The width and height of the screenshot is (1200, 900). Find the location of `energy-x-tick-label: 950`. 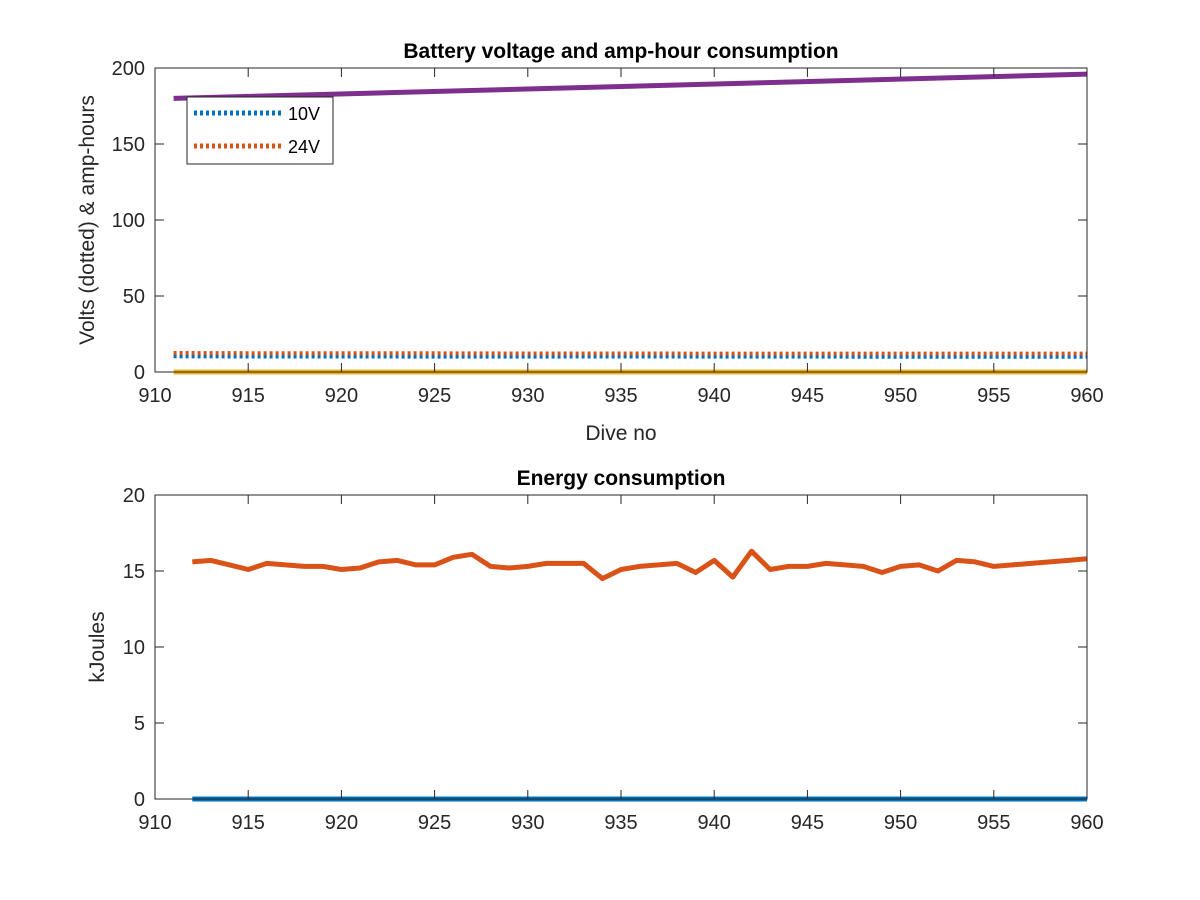

energy-x-tick-label: 950 is located at coordinates (900, 823).